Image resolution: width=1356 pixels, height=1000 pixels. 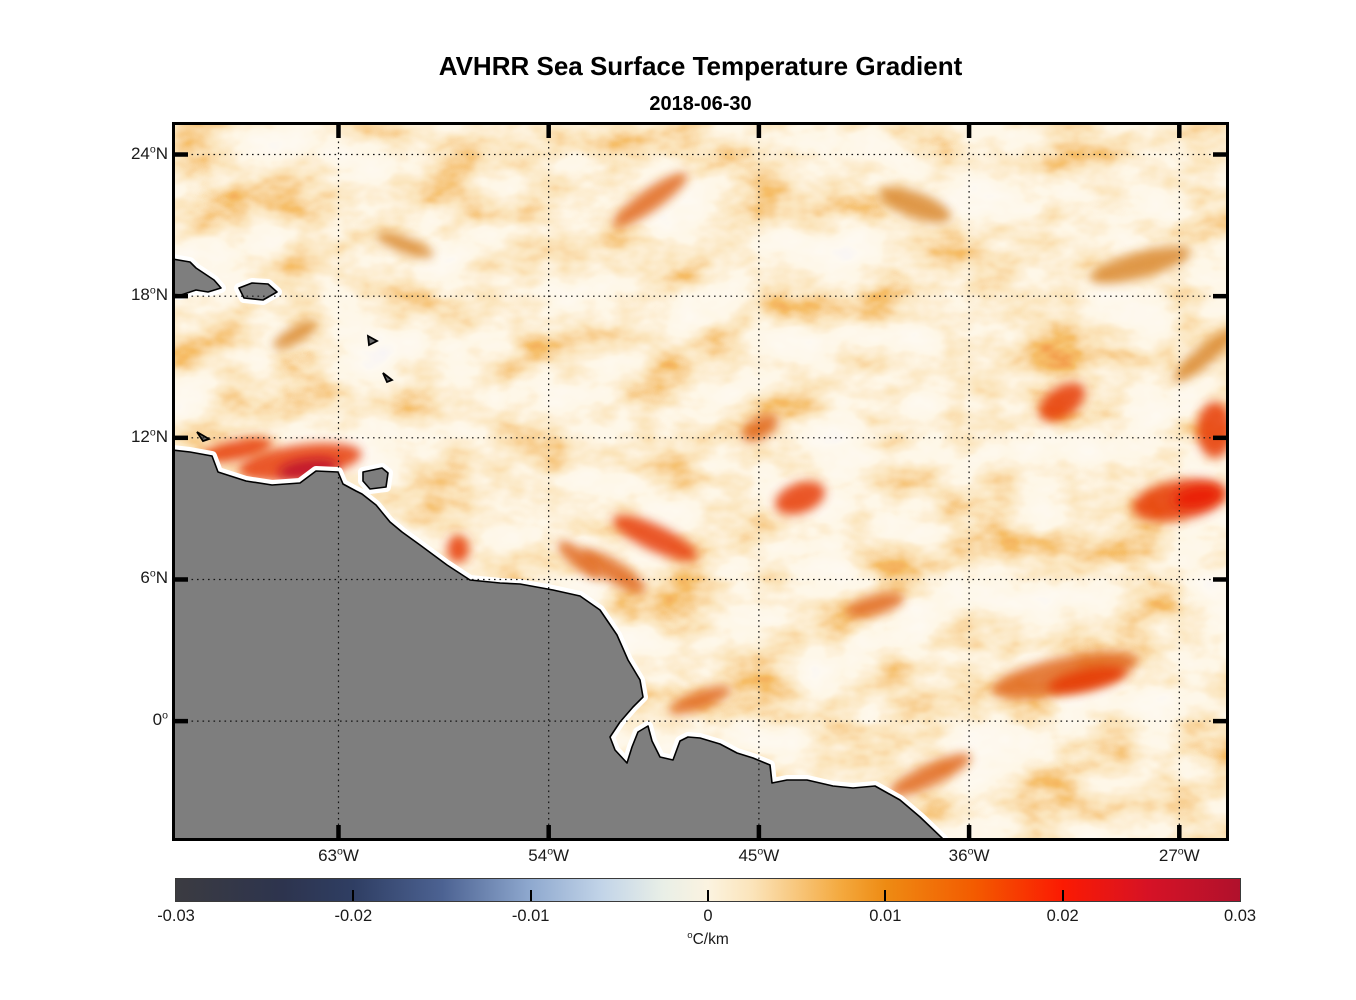 I want to click on colorbar-tick-label: 0.01, so click(x=885, y=916).